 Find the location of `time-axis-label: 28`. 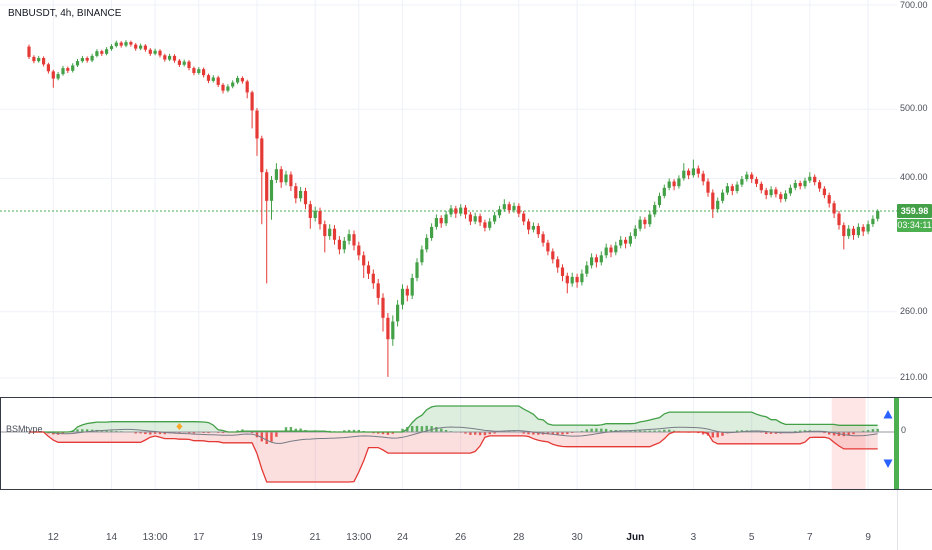

time-axis-label: 28 is located at coordinates (519, 537).